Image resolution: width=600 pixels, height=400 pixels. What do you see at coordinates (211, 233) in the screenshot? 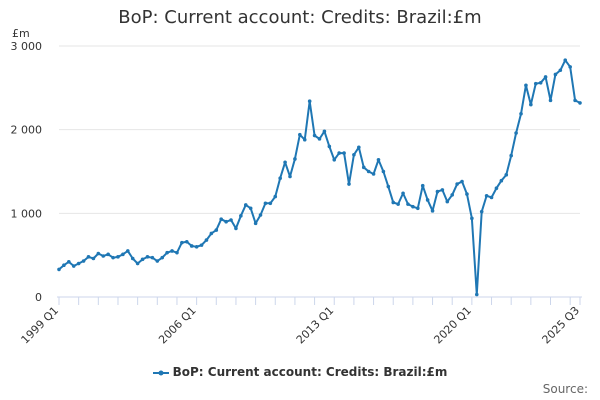
I see `data-point: 2006 Q4: 760` at bounding box center [211, 233].